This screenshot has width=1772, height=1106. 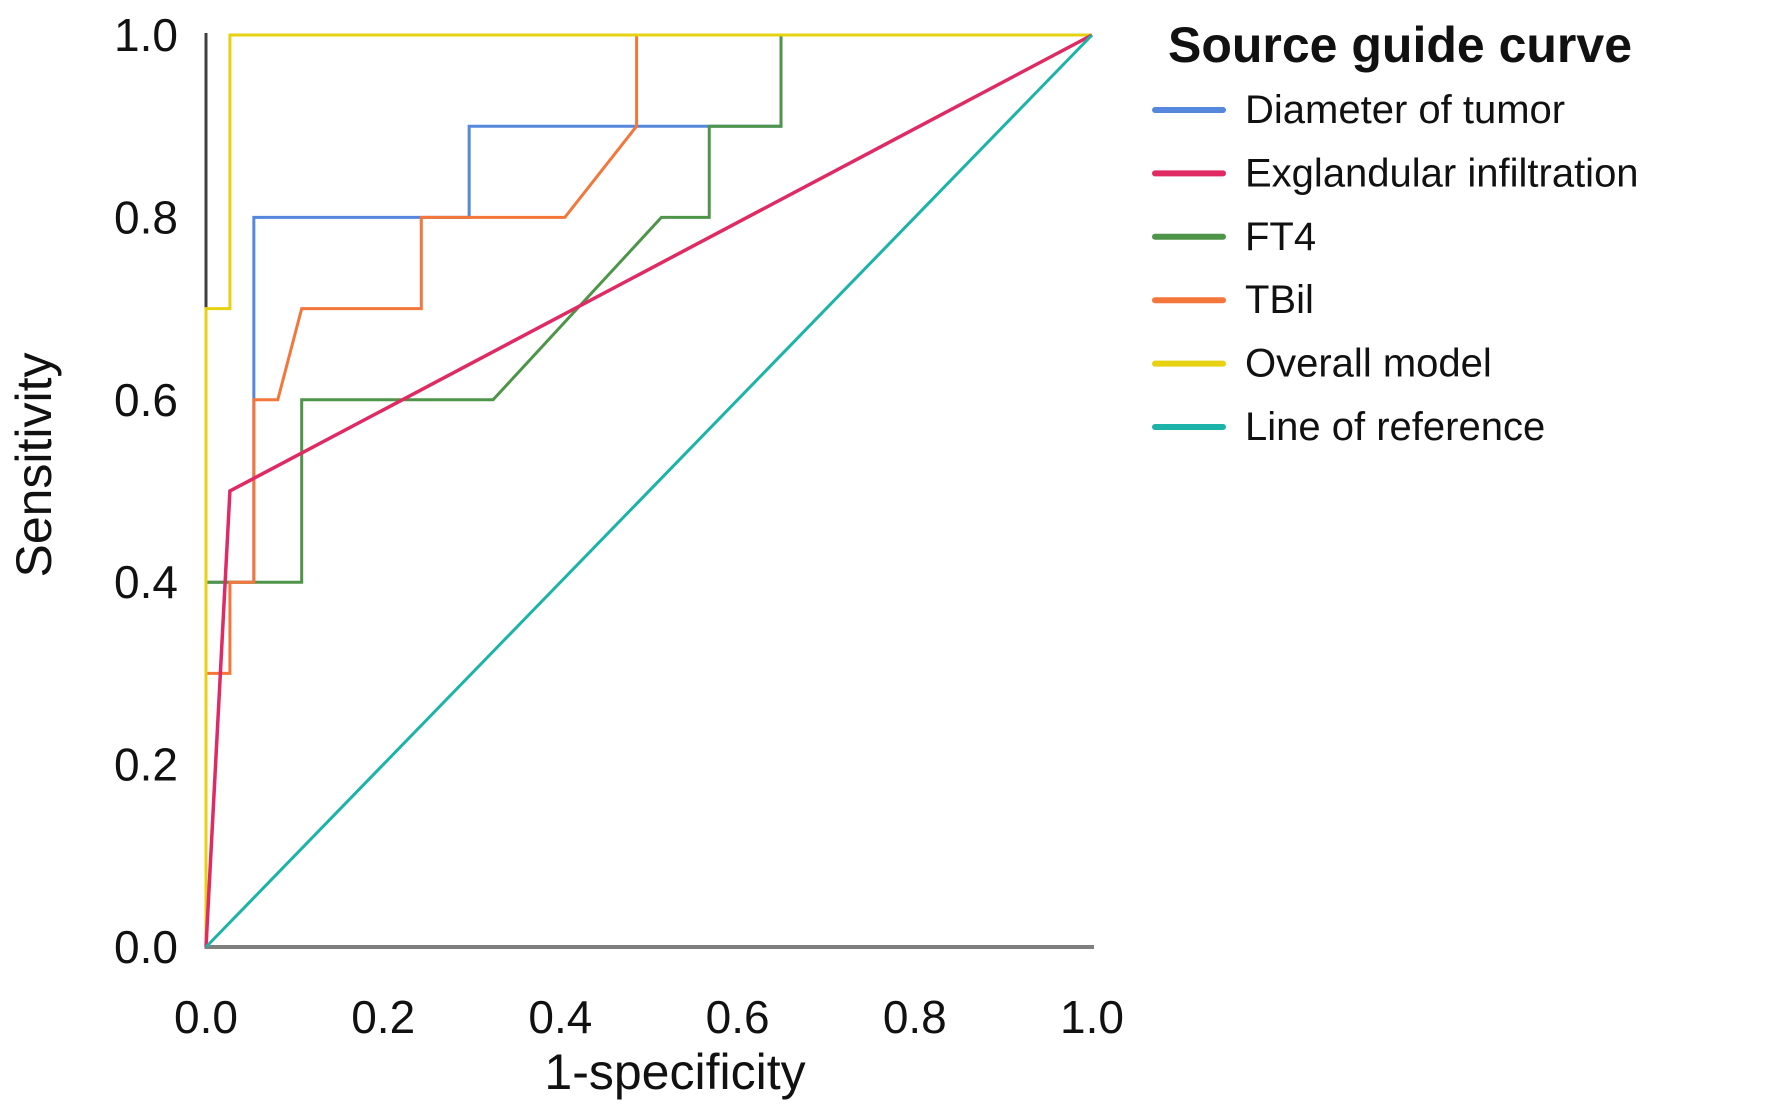 What do you see at coordinates (1092, 1017) in the screenshot?
I see `x-tick-label: 1.0` at bounding box center [1092, 1017].